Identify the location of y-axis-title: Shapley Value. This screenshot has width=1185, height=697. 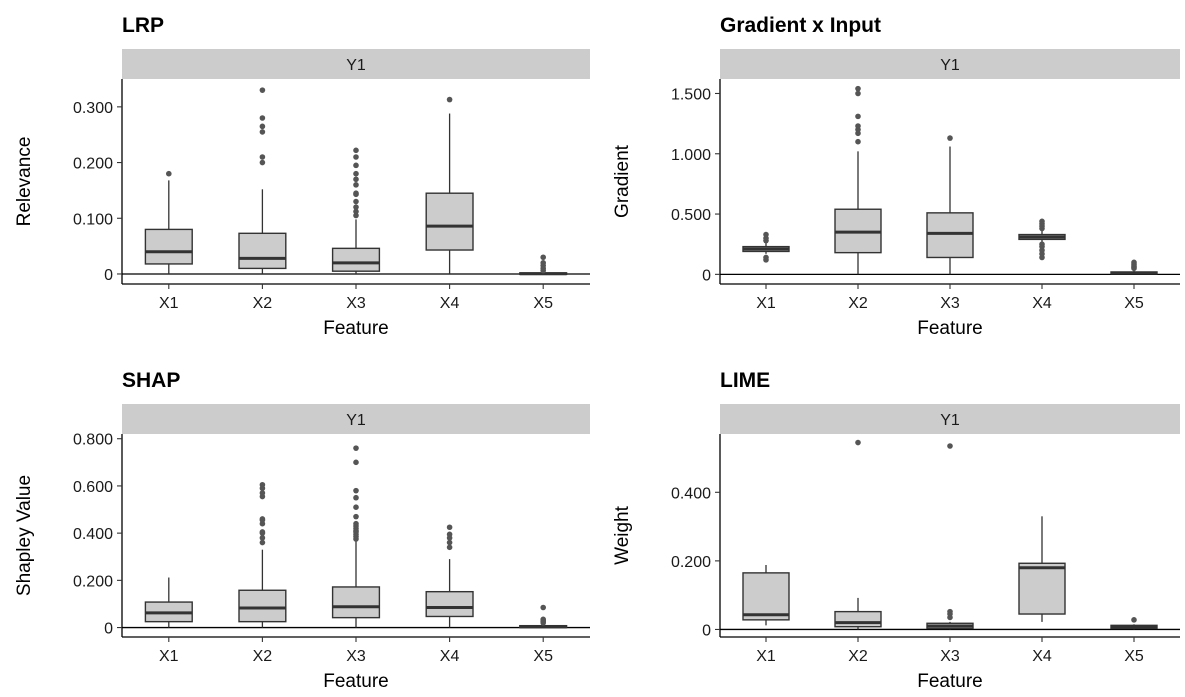
(24, 535).